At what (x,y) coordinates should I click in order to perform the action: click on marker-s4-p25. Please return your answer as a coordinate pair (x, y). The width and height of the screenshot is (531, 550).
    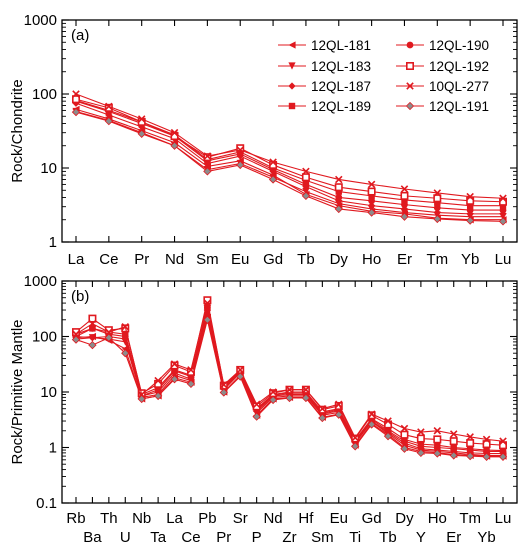
    Looking at the image, I should click on (486, 451).